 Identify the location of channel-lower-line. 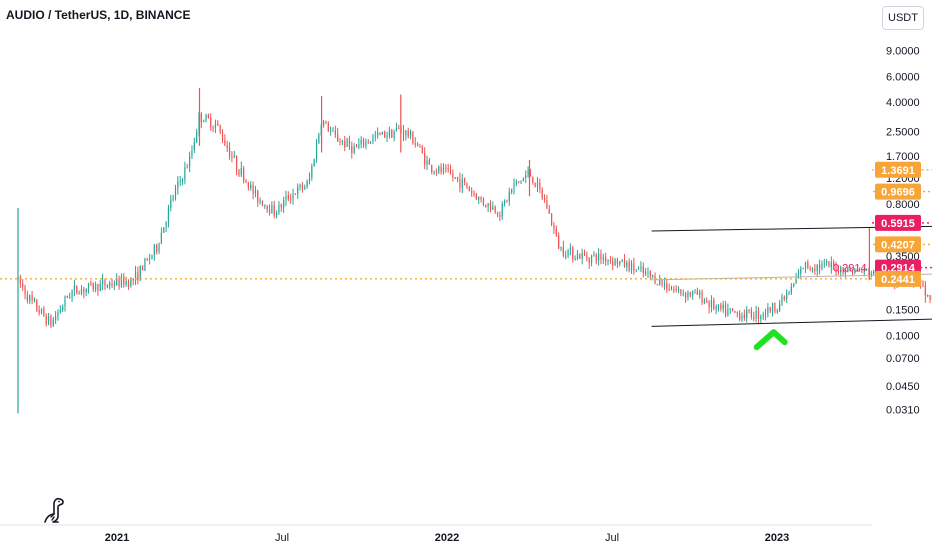
(791, 322).